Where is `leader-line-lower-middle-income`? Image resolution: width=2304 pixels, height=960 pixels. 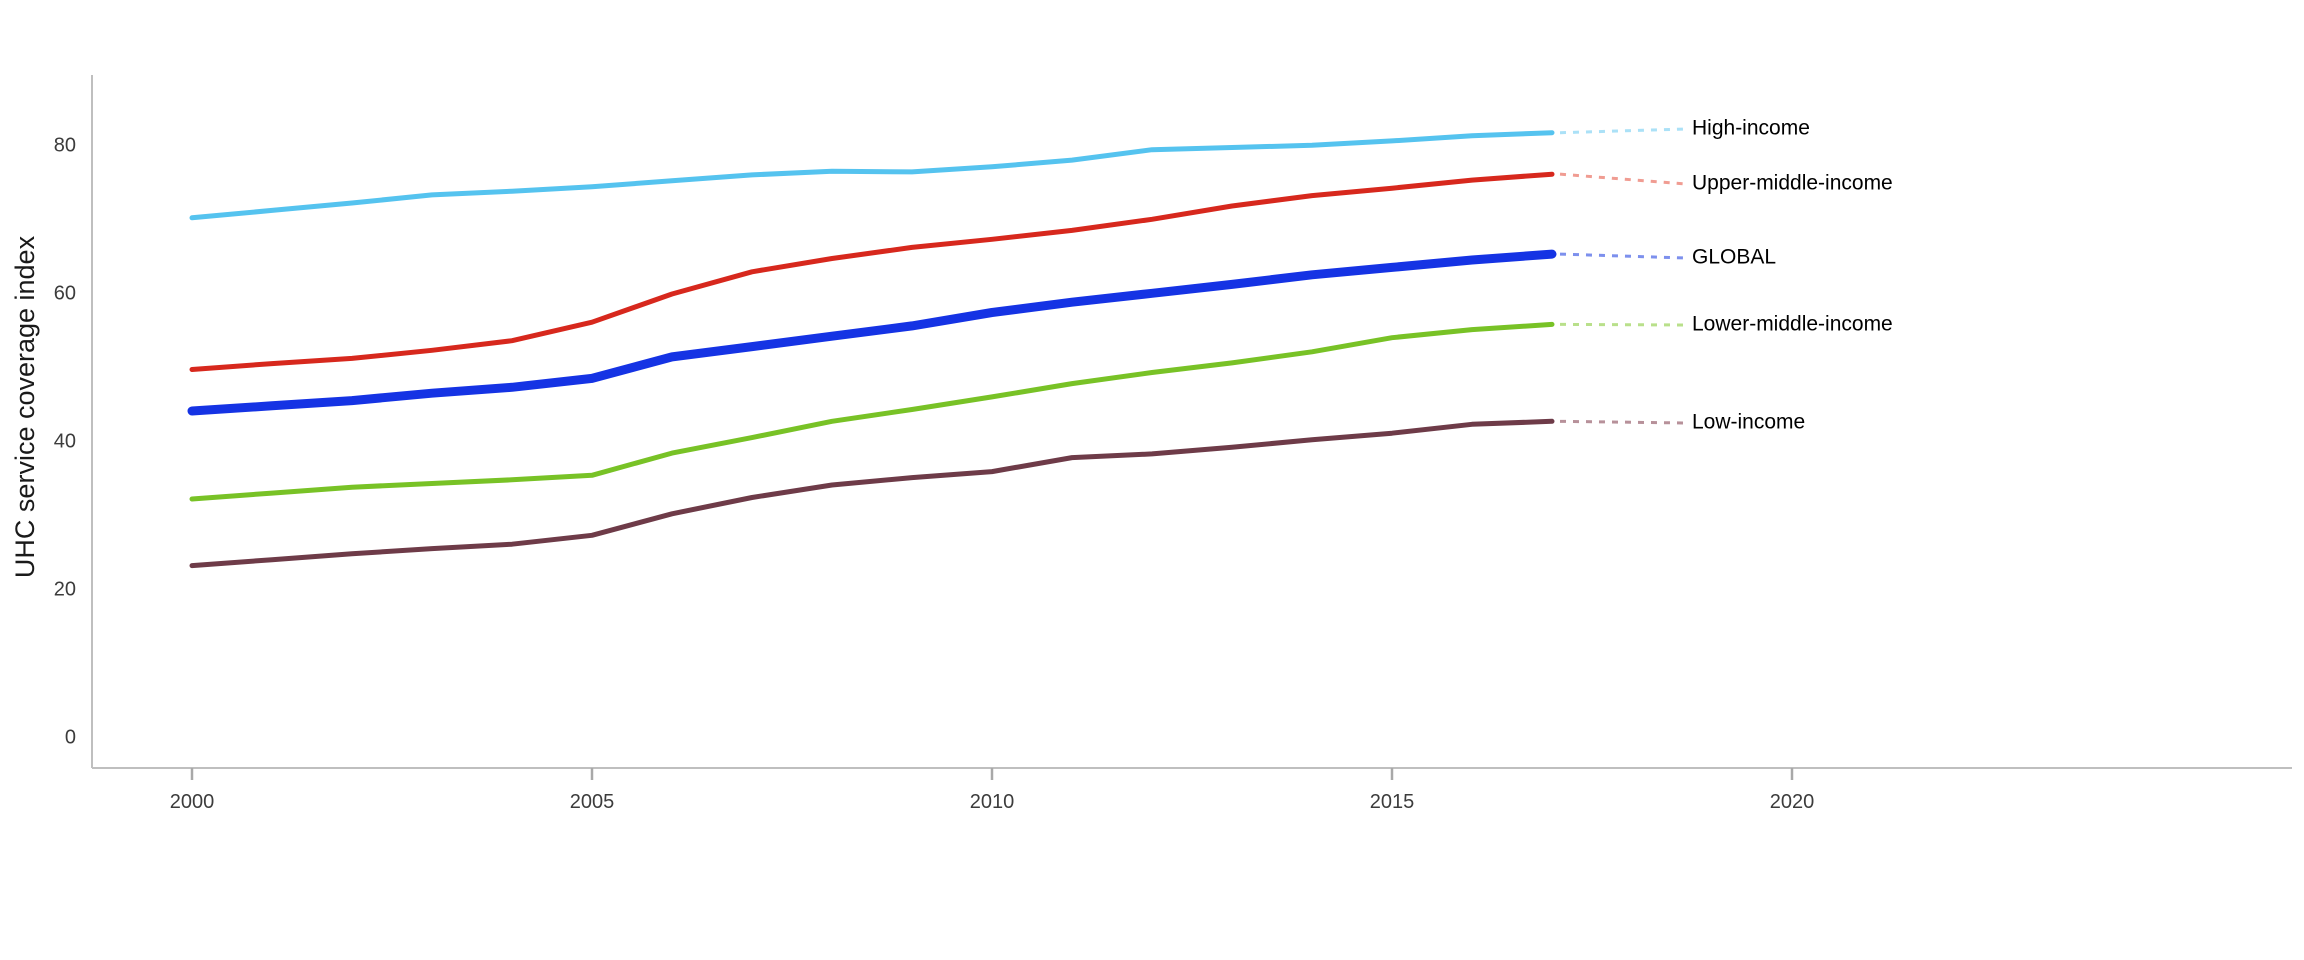
leader-line-lower-middle-income is located at coordinates (1623, 324).